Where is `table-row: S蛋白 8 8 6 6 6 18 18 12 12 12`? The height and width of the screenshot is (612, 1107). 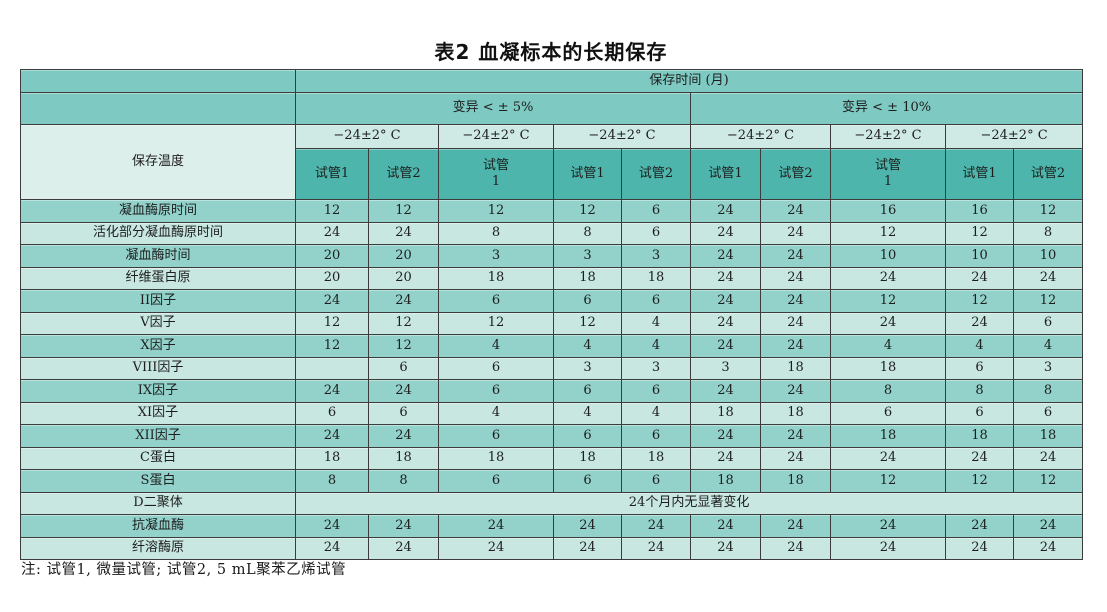 table-row: S蛋白 8 8 6 6 6 18 18 12 12 12 is located at coordinates (552, 481).